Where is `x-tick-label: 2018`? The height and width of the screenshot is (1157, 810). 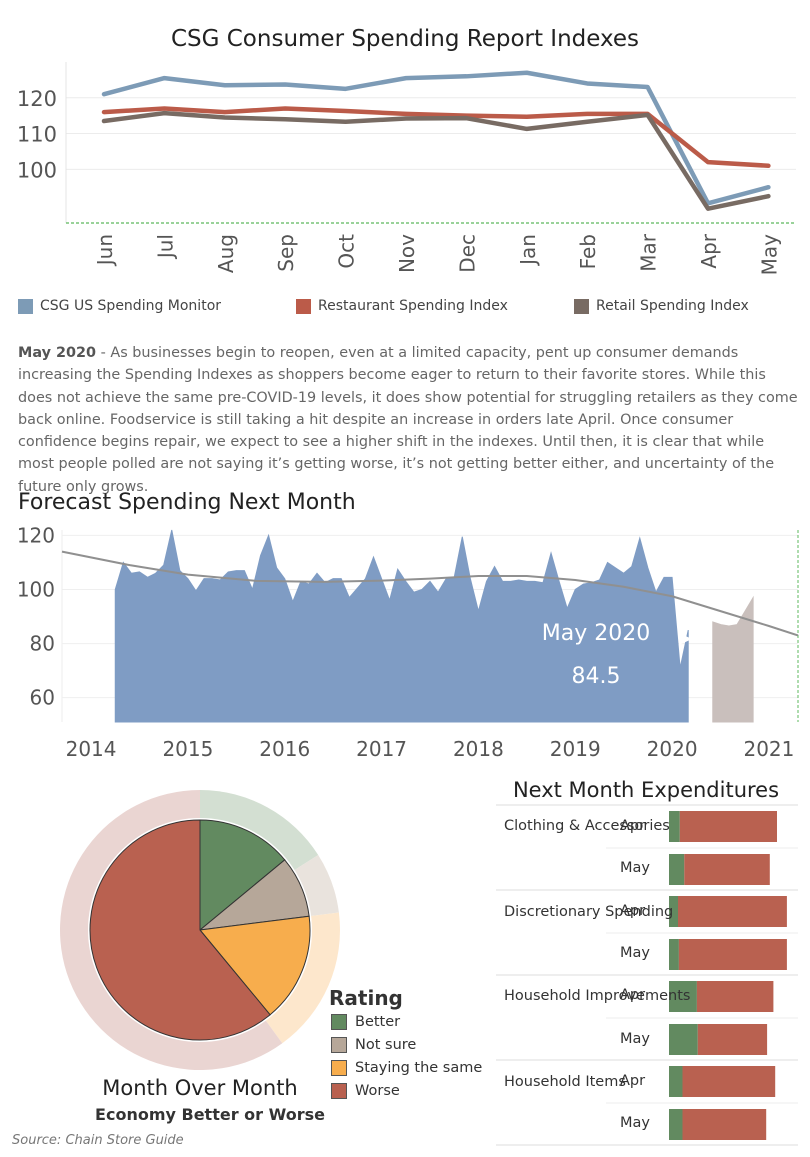
x-tick-label: 2018 is located at coordinates (478, 749).